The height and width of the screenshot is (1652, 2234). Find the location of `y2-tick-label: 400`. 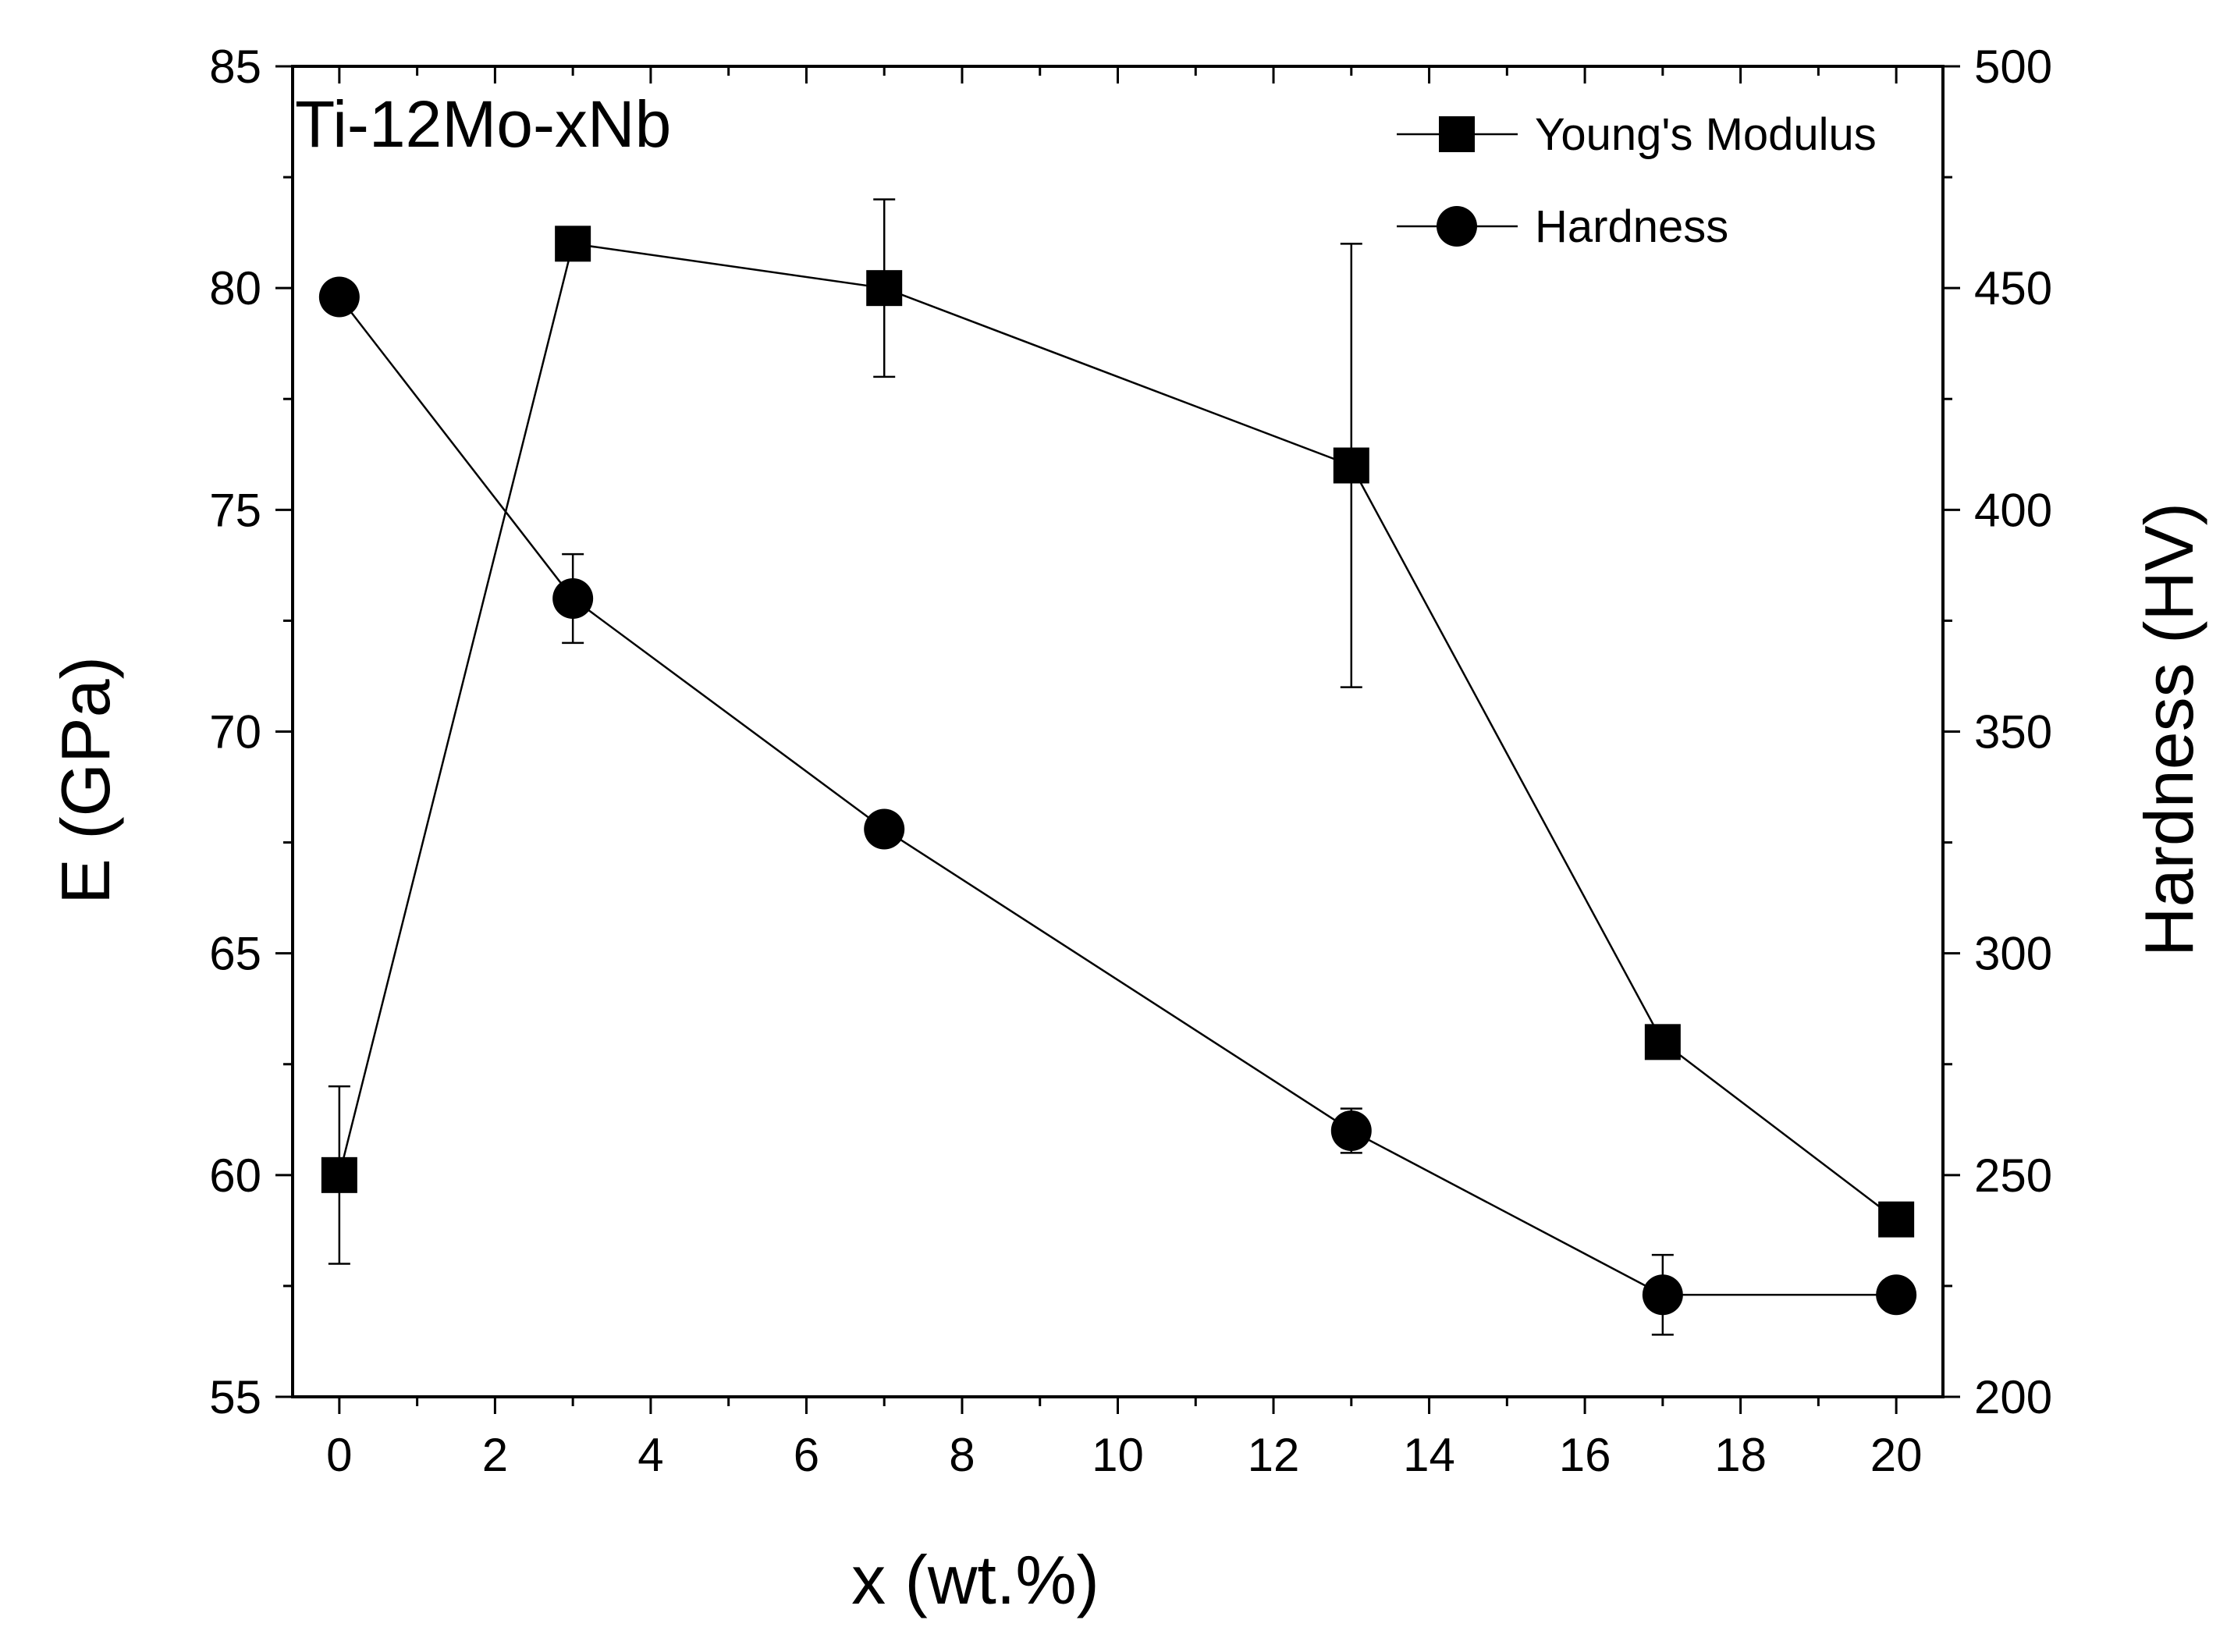

y2-tick-label: 400 is located at coordinates (2013, 510).